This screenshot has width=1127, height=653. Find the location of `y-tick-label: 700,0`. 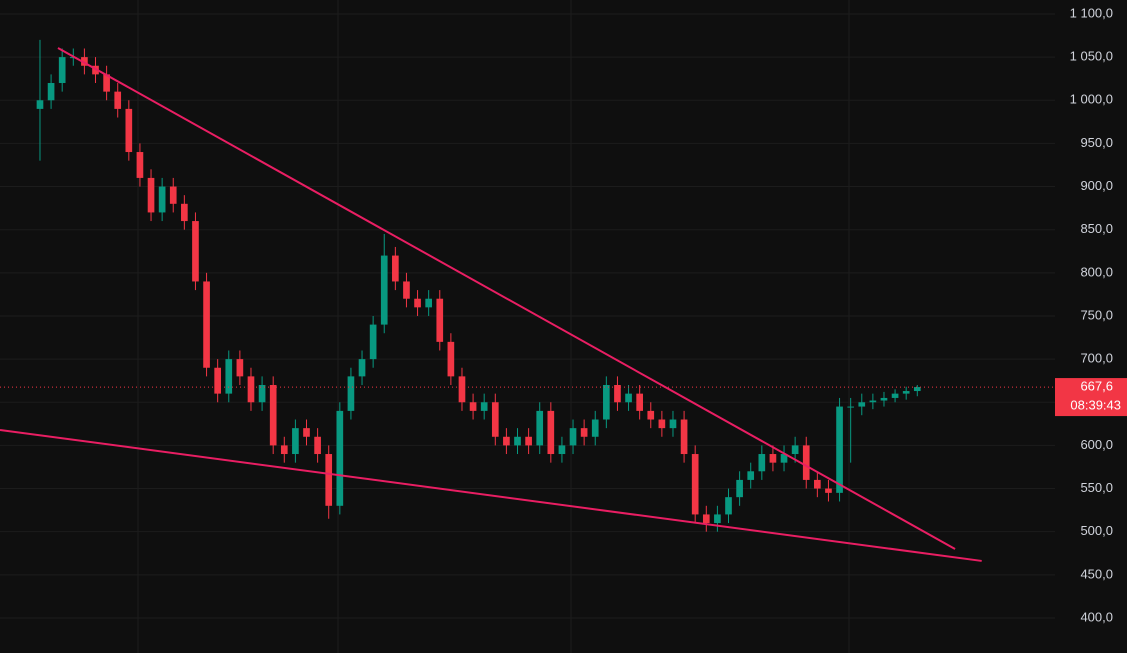

y-tick-label: 700,0 is located at coordinates (1096, 358).